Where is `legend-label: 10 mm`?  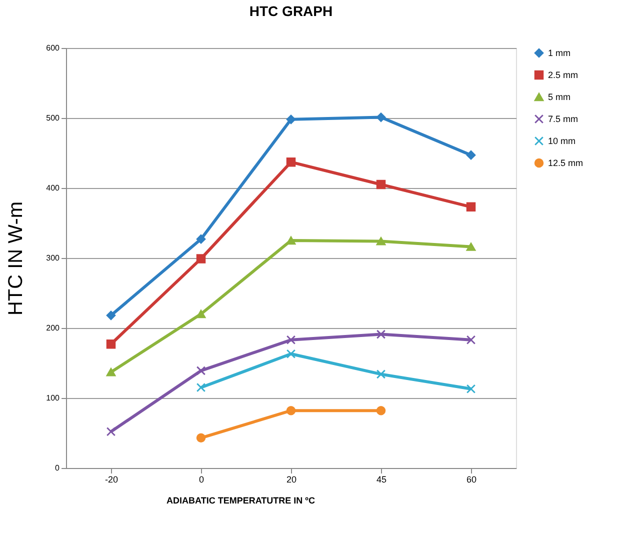 legend-label: 10 mm is located at coordinates (562, 141).